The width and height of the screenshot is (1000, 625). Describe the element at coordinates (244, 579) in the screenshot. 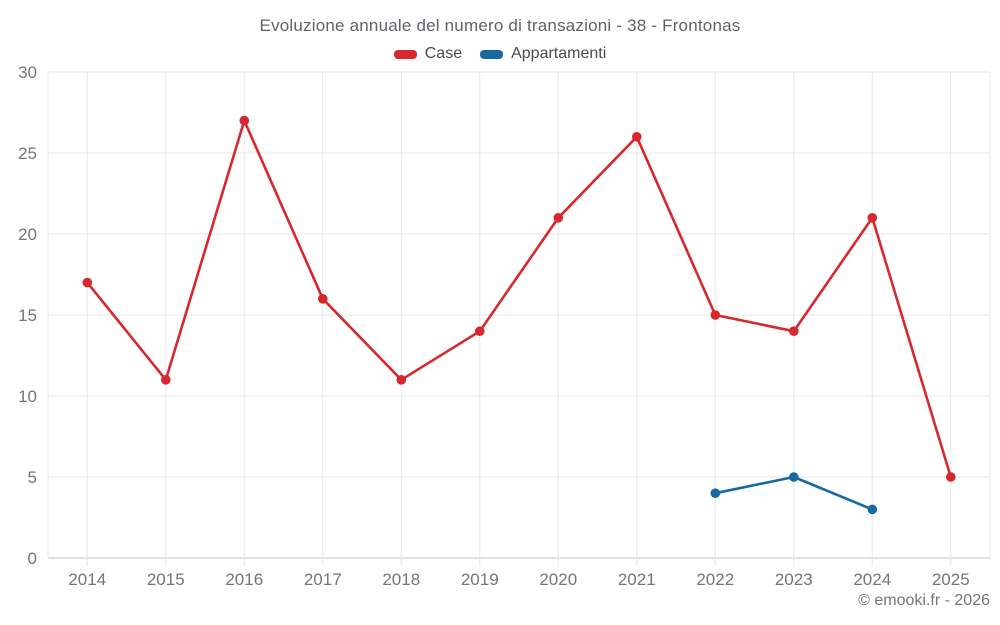

I see `x-axis-tick-label: 2016` at that location.